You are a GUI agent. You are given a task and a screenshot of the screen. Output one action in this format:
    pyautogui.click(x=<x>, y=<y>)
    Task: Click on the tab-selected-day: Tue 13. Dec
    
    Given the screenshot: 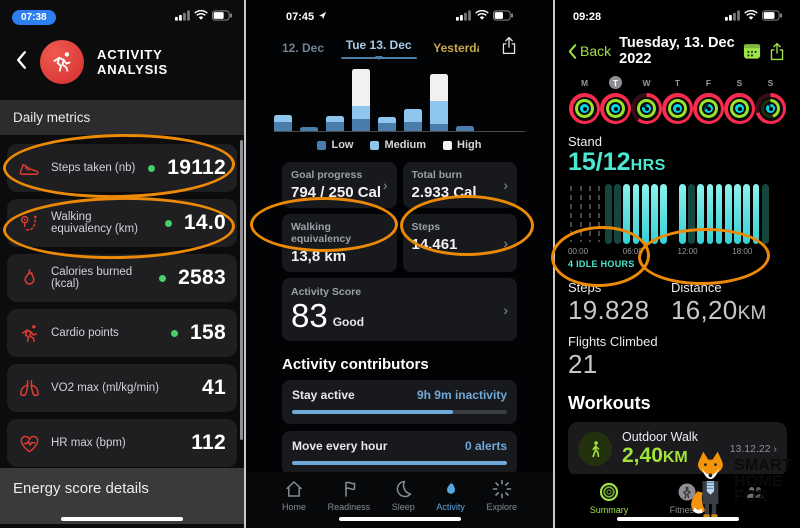 What is the action you would take?
    pyautogui.click(x=378, y=48)
    